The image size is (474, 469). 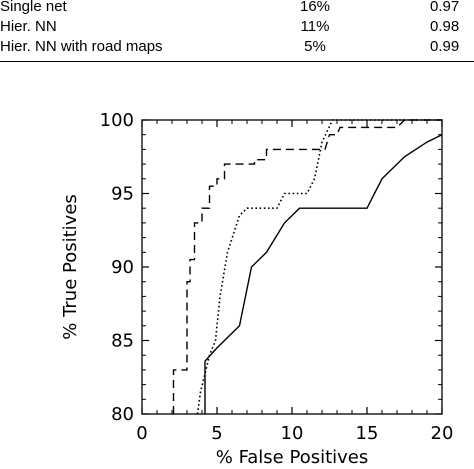 I want to click on x-tick-label: 5, so click(x=216, y=433).